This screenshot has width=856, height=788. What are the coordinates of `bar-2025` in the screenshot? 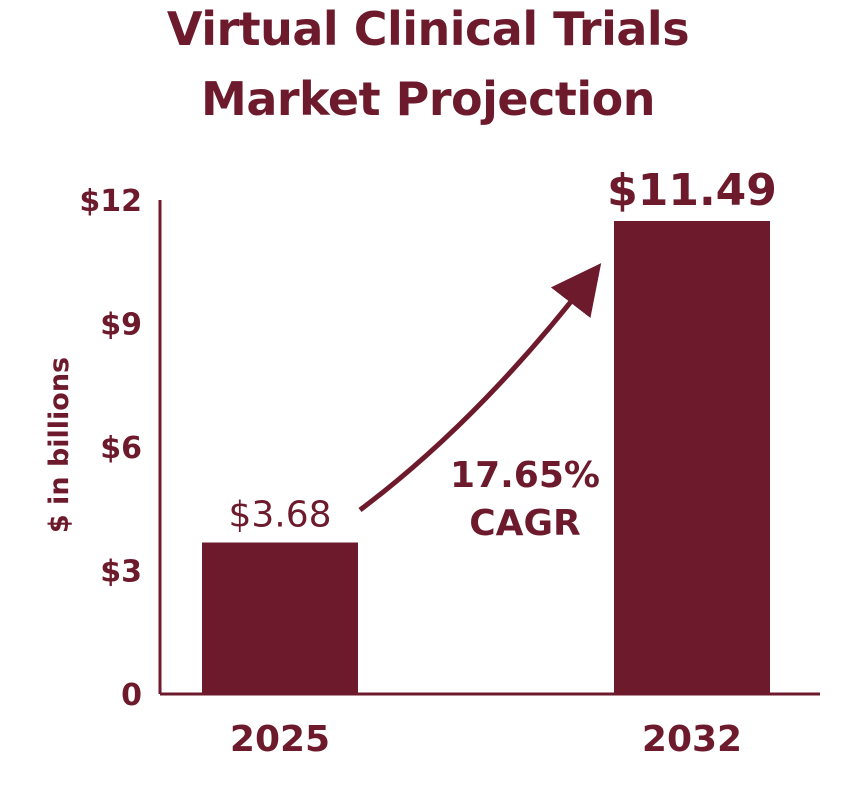 It's located at (280, 618).